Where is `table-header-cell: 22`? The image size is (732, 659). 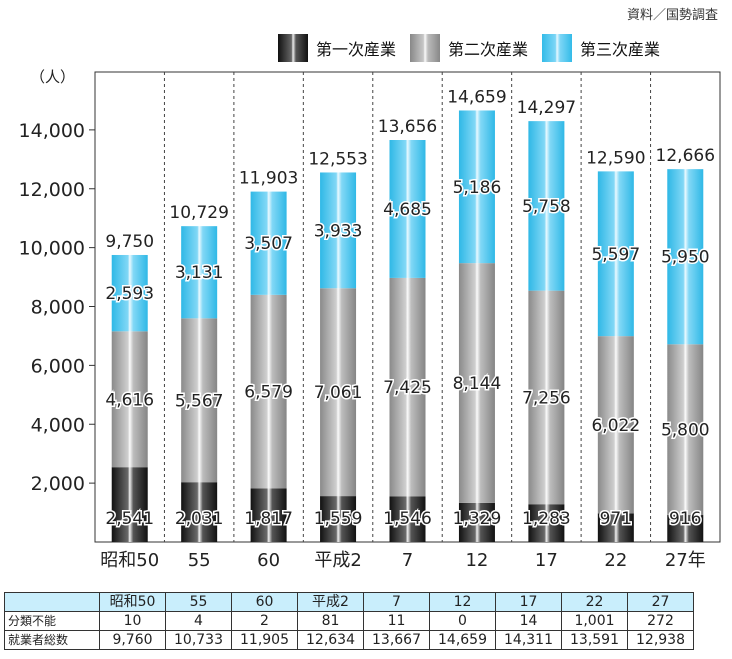 table-header-cell: 22 is located at coordinates (594, 602).